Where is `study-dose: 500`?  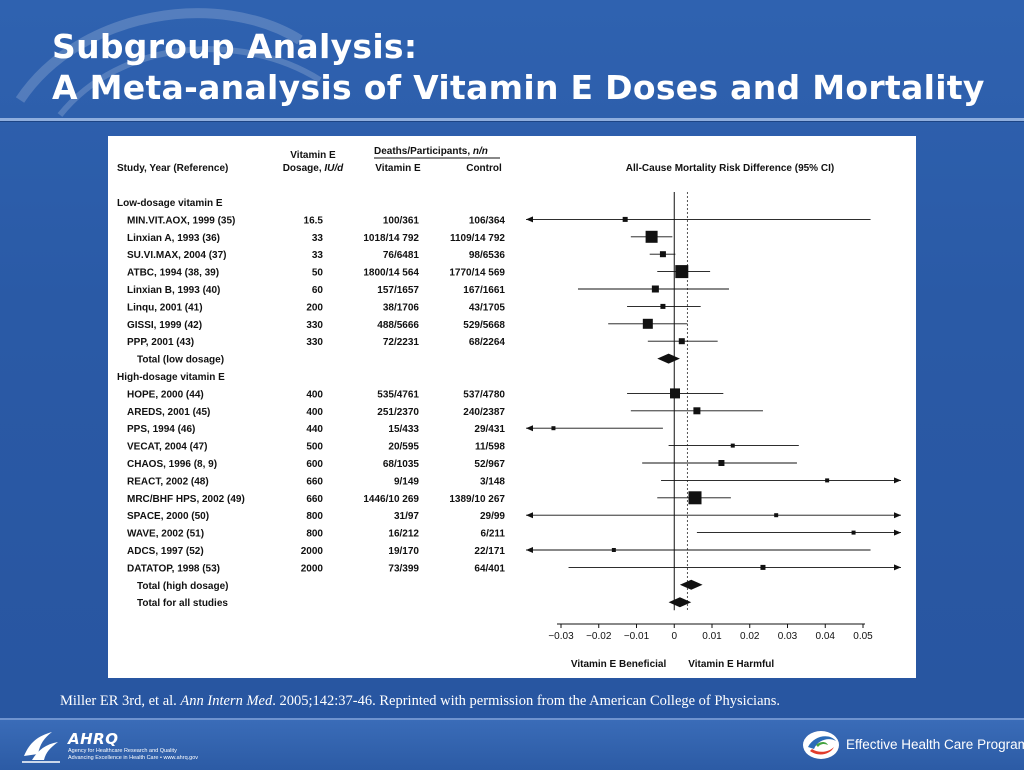 study-dose: 500 is located at coordinates (314, 447).